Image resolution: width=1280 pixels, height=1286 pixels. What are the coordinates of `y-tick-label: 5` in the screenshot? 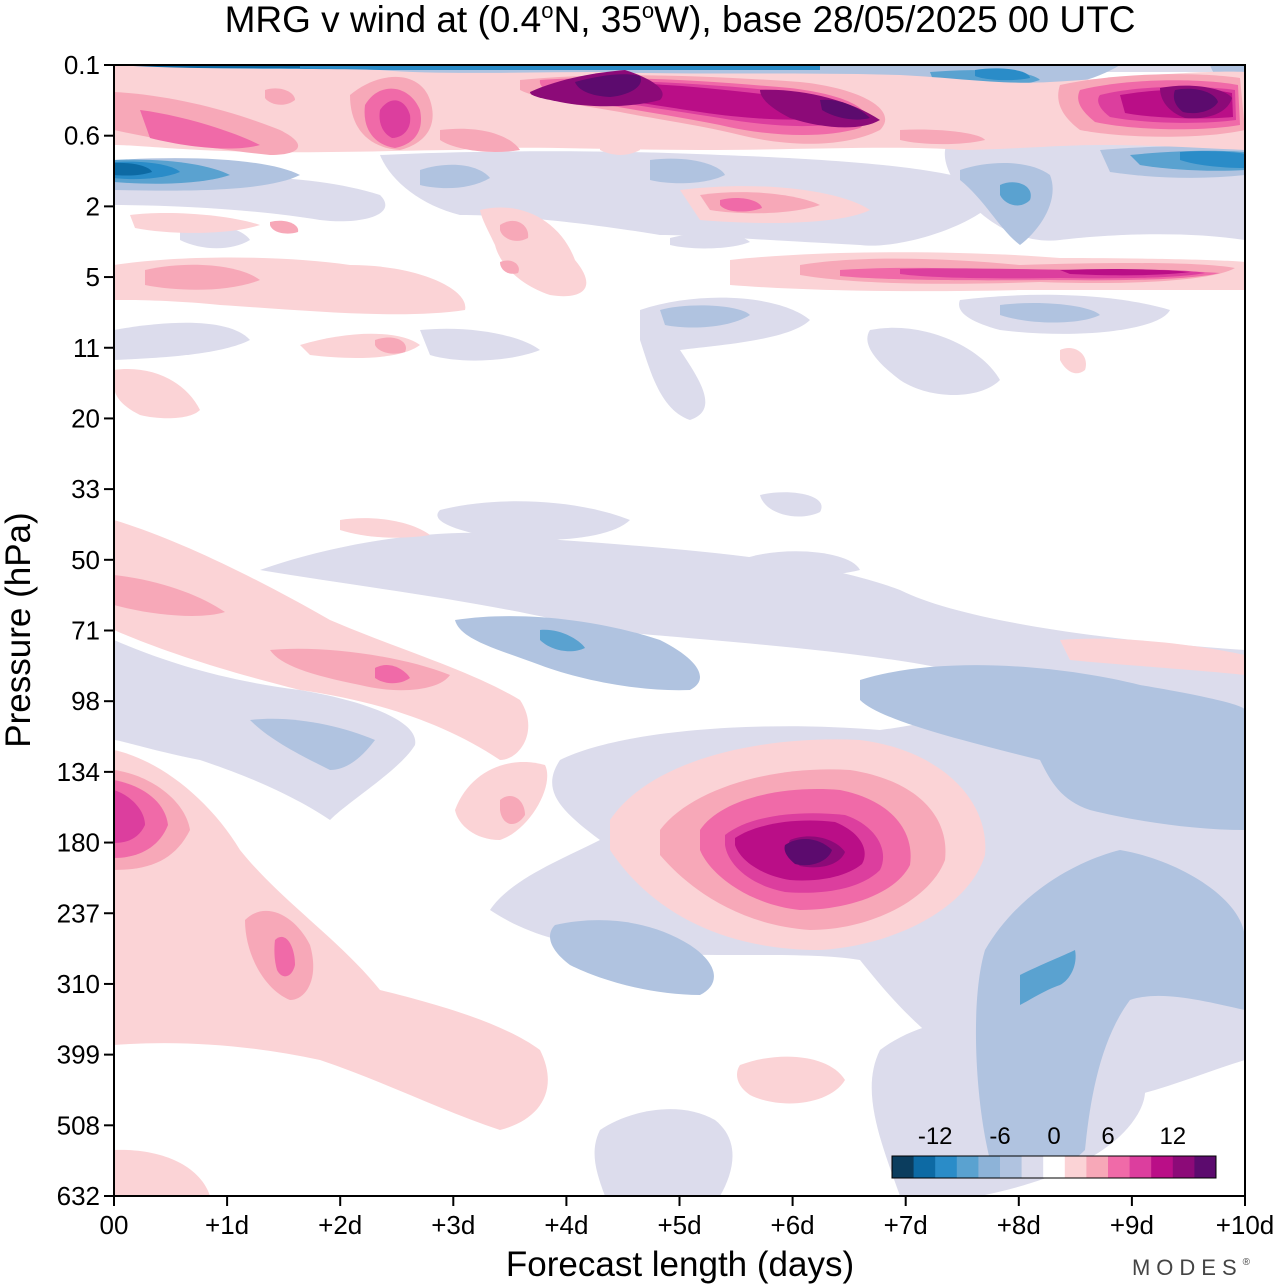 It's located at (93, 277).